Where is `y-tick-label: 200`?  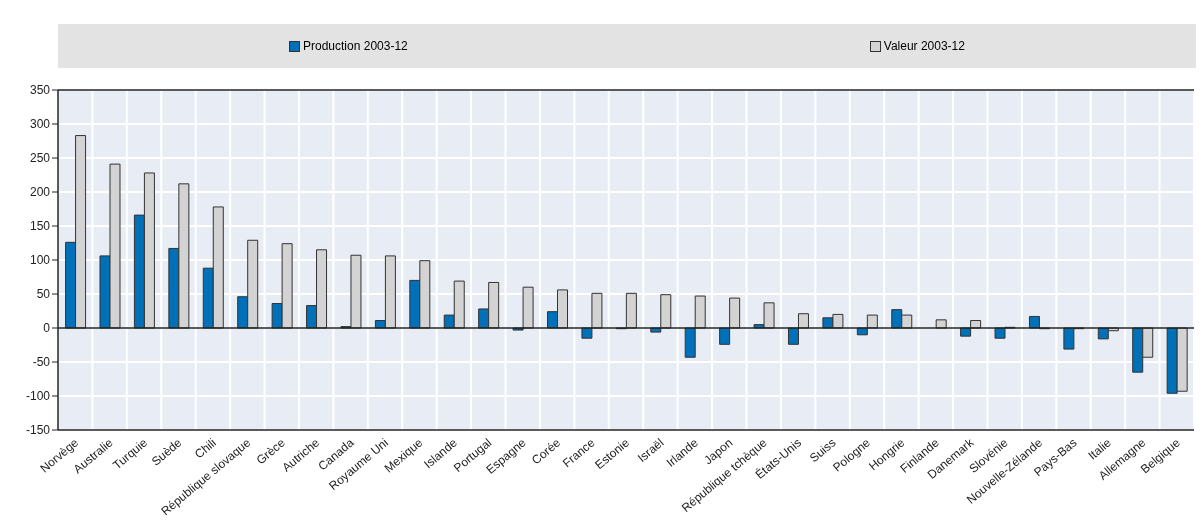 y-tick-label: 200 is located at coordinates (40, 192).